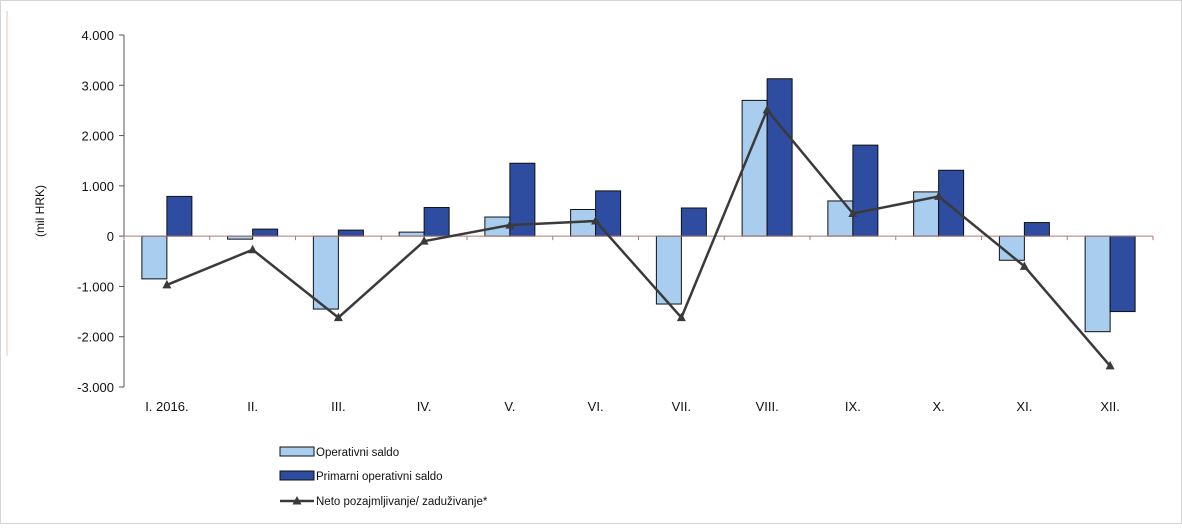 Image resolution: width=1182 pixels, height=528 pixels. Describe the element at coordinates (1110, 406) in the screenshot. I see `x-tick-label: XII.` at that location.